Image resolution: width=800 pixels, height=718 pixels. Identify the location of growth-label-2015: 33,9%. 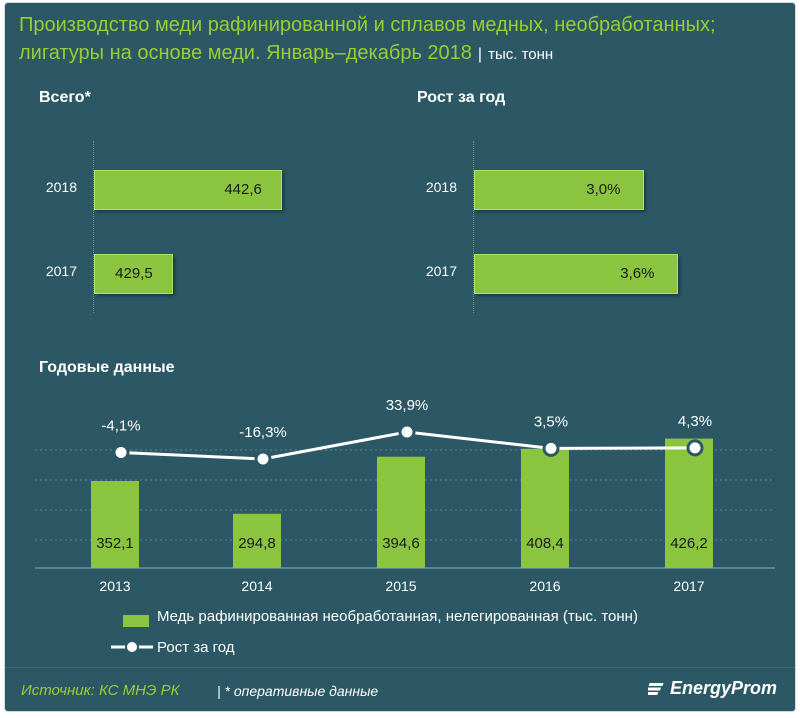
(407, 405).